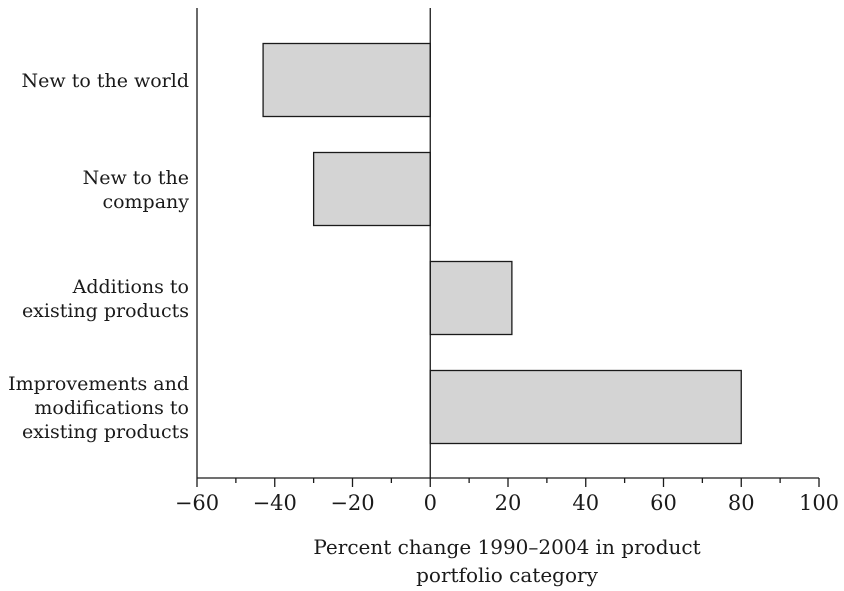 The height and width of the screenshot is (591, 844). I want to click on x-tick-label: 40, so click(585, 503).